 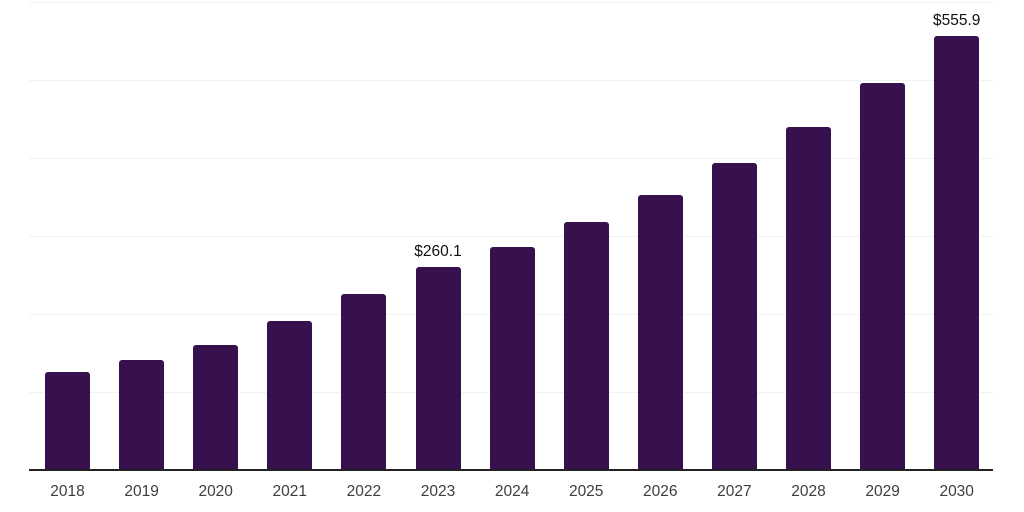 I want to click on x-tick-2022: 2022, so click(x=364, y=491).